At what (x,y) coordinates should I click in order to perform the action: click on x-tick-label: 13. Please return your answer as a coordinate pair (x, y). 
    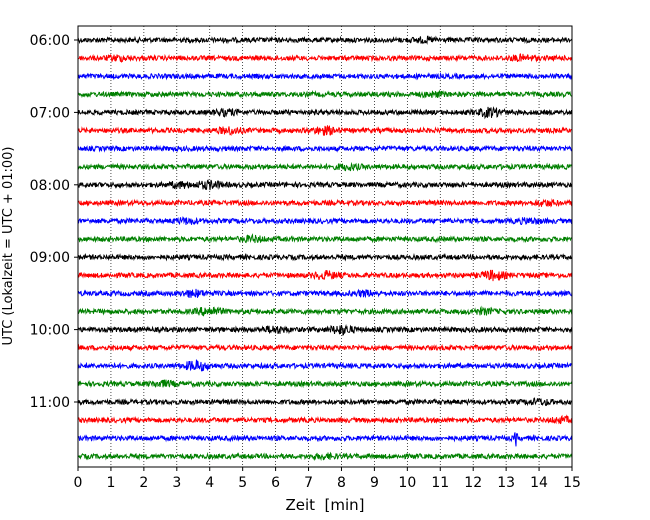
    Looking at the image, I should click on (506, 483).